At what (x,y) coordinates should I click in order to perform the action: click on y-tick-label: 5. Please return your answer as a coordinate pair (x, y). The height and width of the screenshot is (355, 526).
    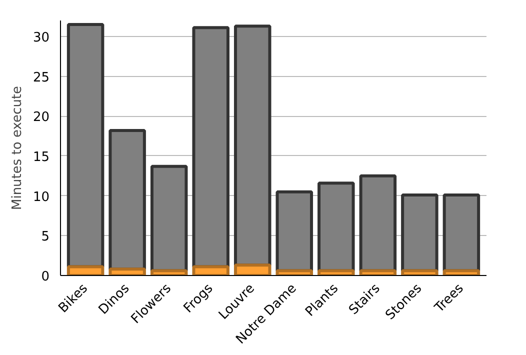
    Looking at the image, I should click on (45, 237).